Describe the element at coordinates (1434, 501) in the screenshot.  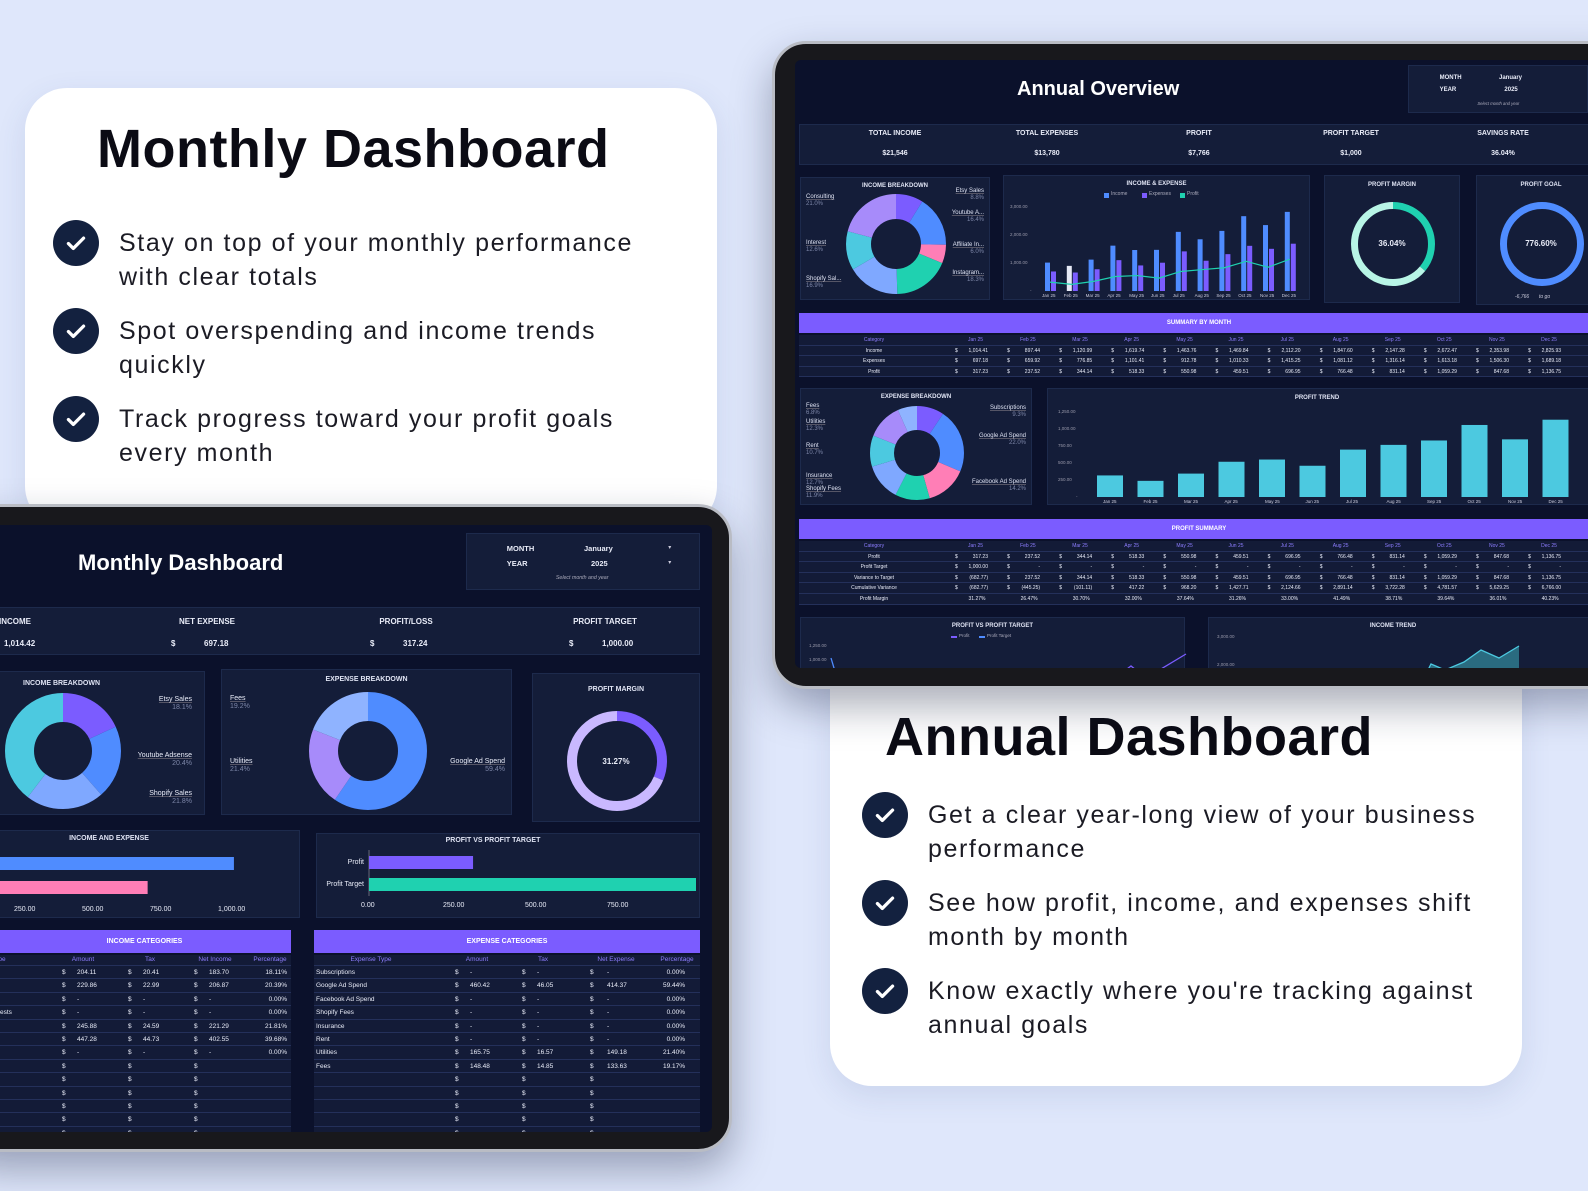
I see `x-tick-label: Sep 25` at that location.